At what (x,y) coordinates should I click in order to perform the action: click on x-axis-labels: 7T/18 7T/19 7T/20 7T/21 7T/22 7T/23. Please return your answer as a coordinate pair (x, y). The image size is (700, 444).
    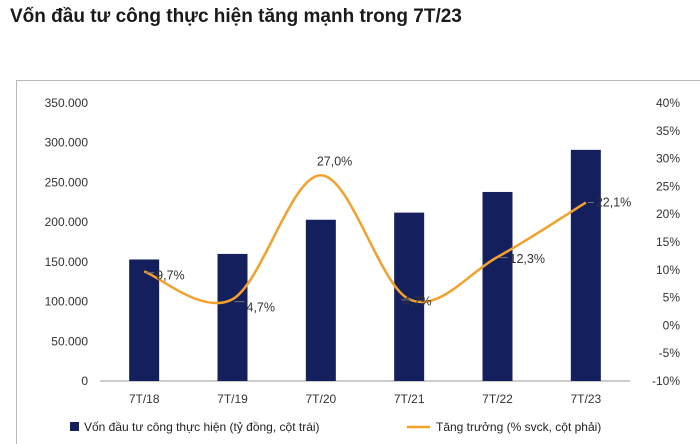
    Looking at the image, I should click on (365, 399).